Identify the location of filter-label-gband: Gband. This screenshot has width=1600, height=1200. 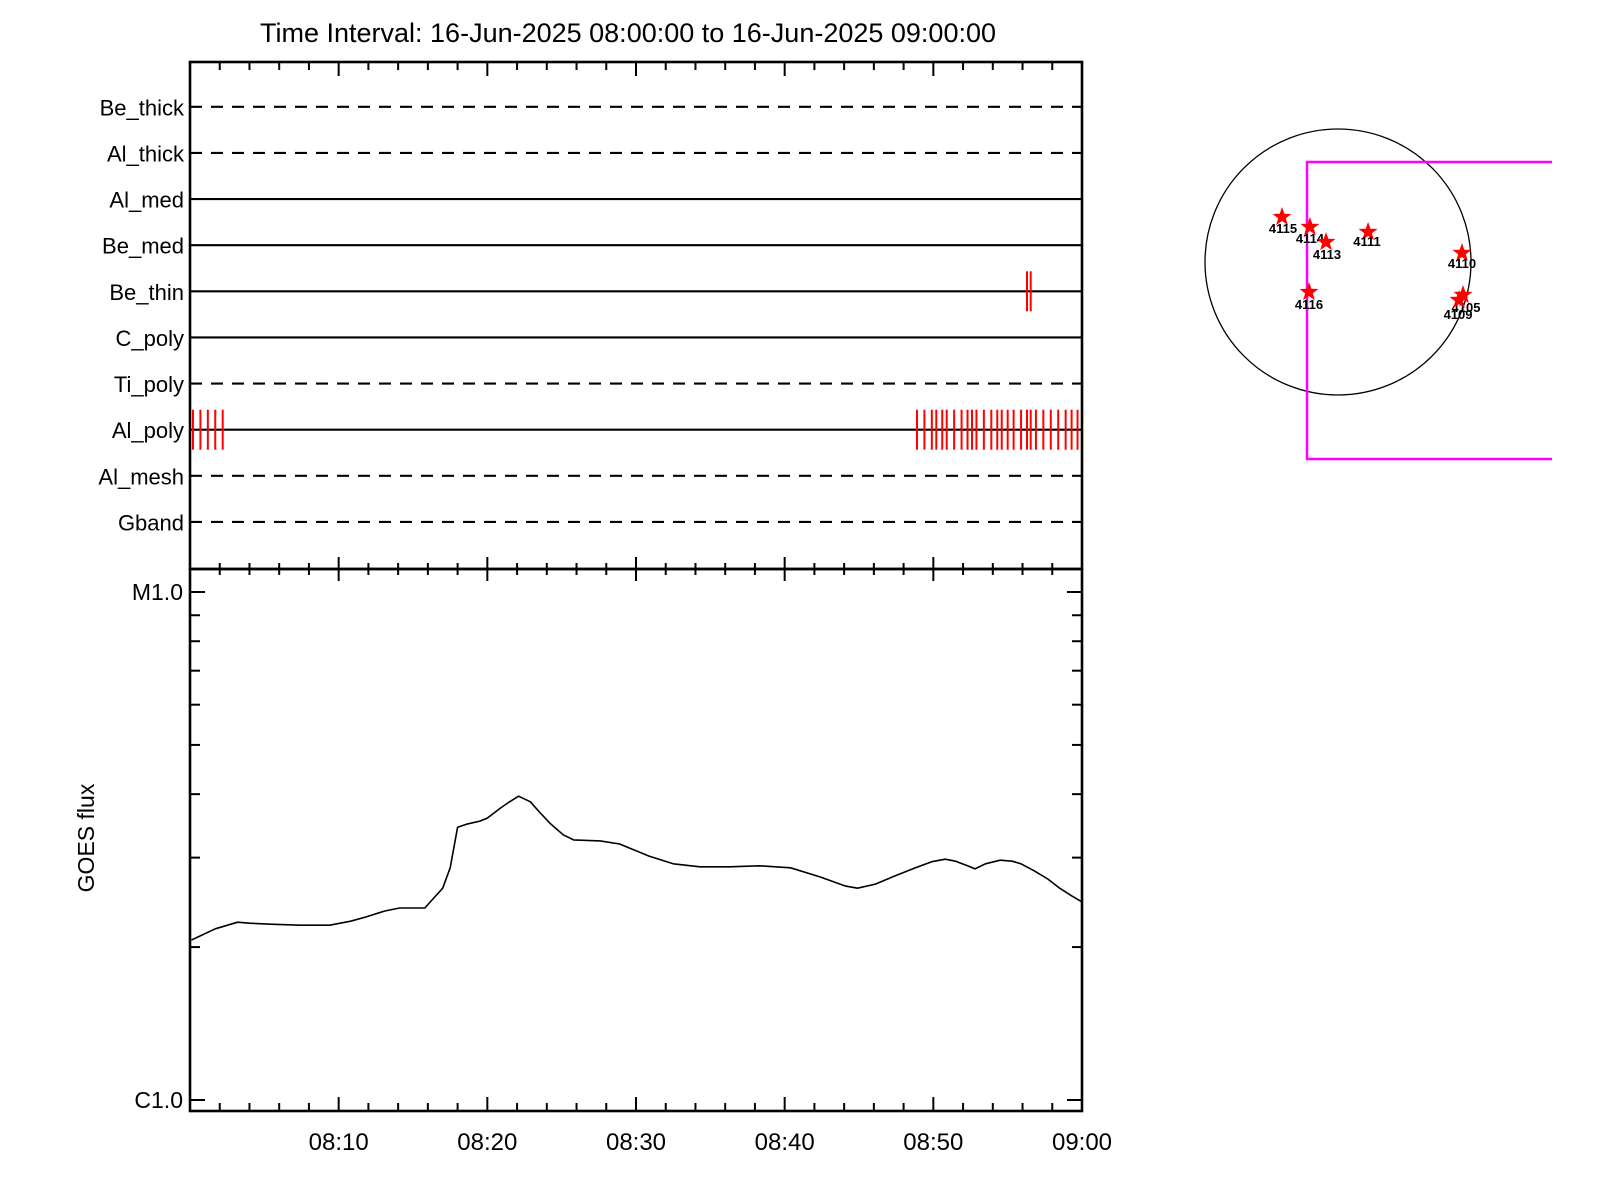
(151, 522).